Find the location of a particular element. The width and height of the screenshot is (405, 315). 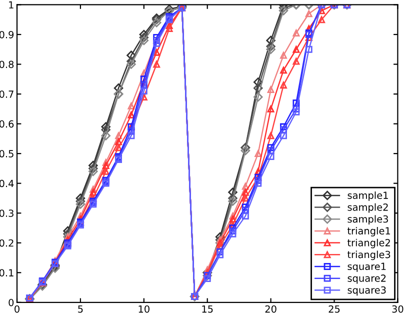

legend-label: sample1 is located at coordinates (368, 196).